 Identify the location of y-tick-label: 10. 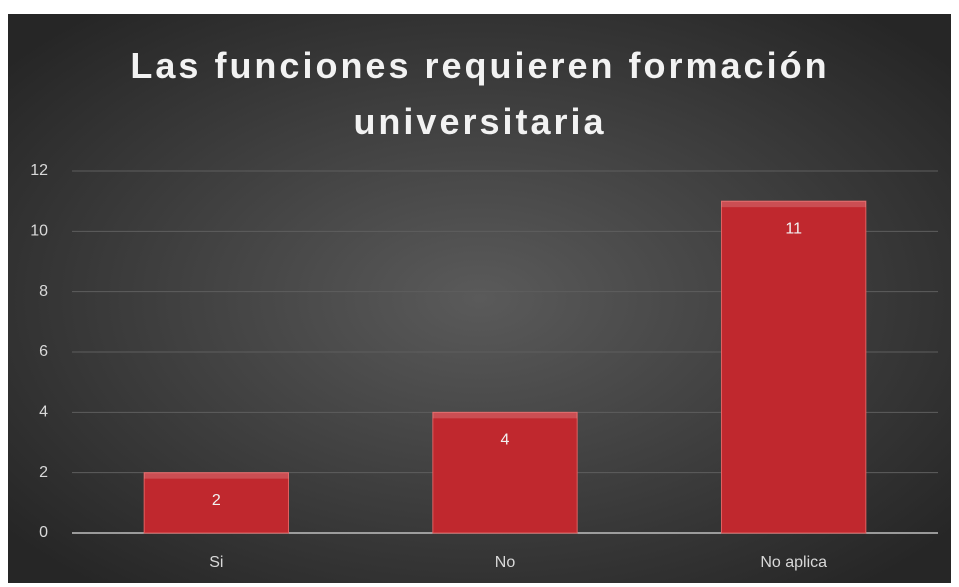
(39, 231).